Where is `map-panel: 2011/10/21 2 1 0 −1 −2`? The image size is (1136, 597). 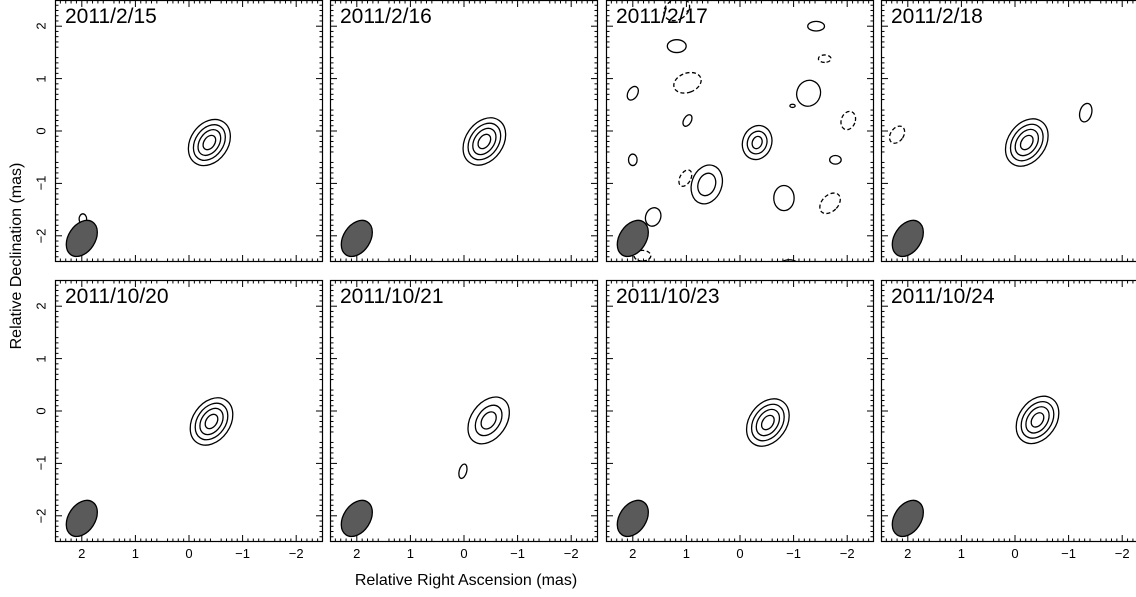 map-panel: 2011/10/21 2 1 0 −1 −2 is located at coordinates (464, 419).